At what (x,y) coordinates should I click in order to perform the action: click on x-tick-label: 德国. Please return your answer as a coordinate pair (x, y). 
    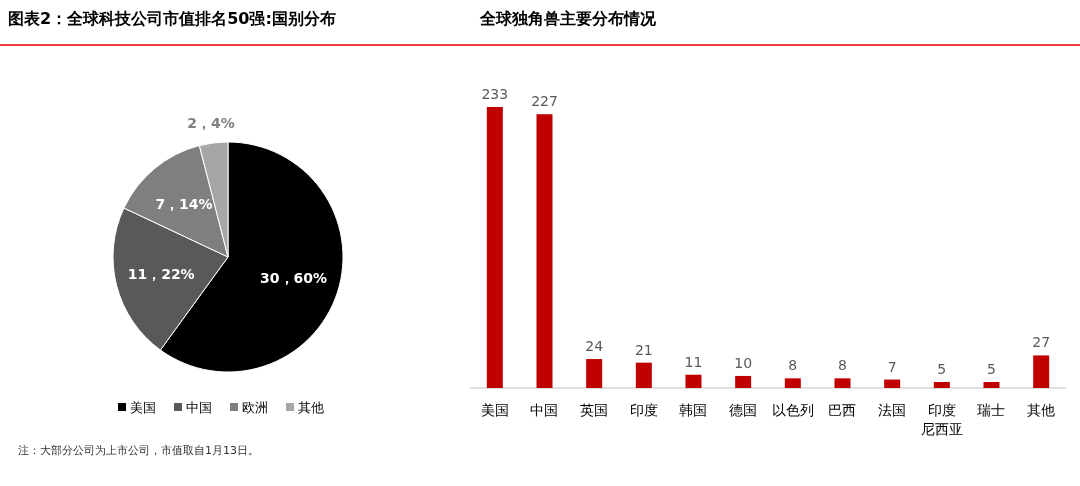
    Looking at the image, I should click on (743, 410).